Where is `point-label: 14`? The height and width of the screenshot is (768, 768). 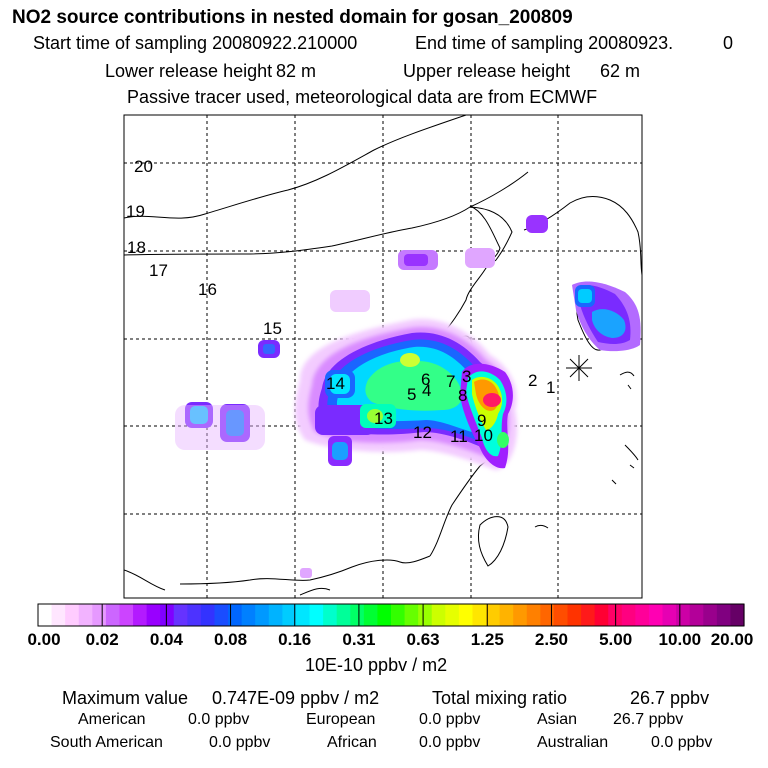 point-label: 14 is located at coordinates (335, 383).